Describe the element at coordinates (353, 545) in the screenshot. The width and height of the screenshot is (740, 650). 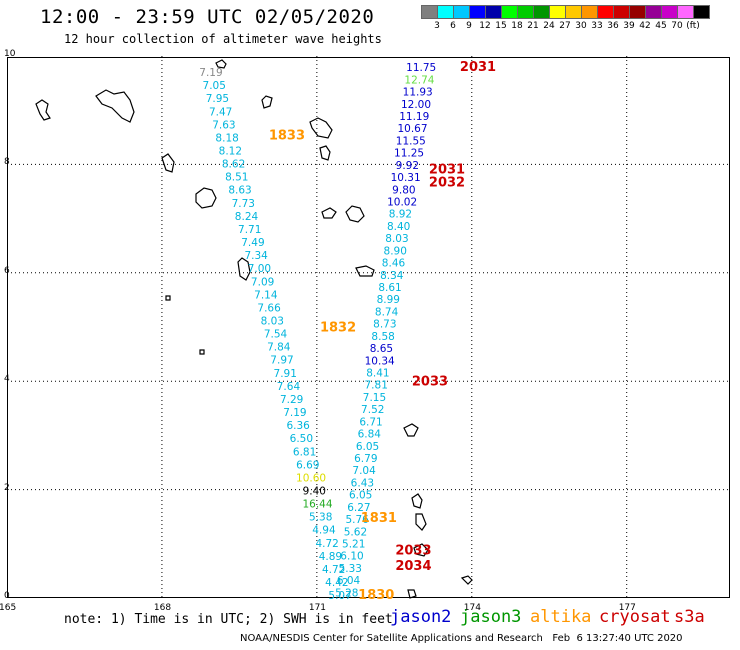
I see `east-track-wave-height: 5.21` at that location.